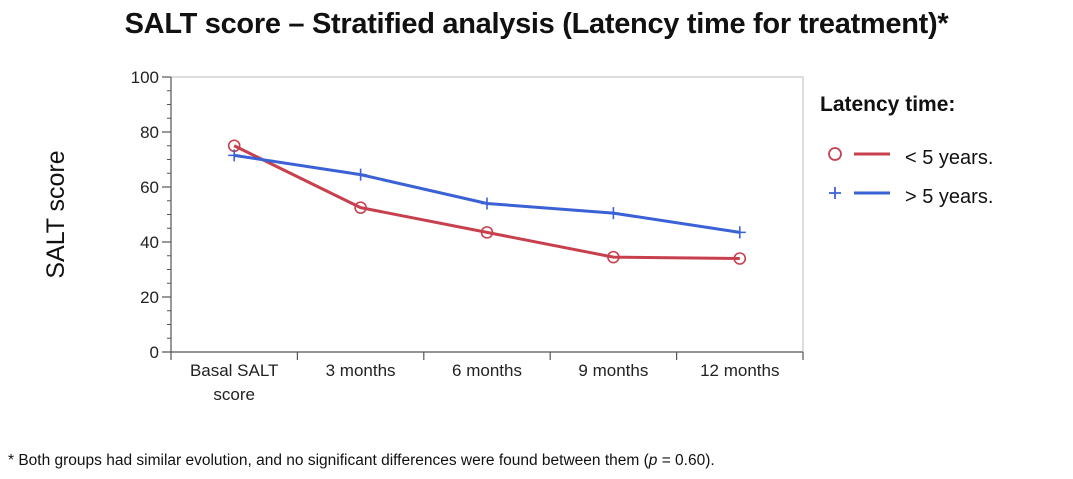  Describe the element at coordinates (149, 242) in the screenshot. I see `y-tick-label: 40` at that location.